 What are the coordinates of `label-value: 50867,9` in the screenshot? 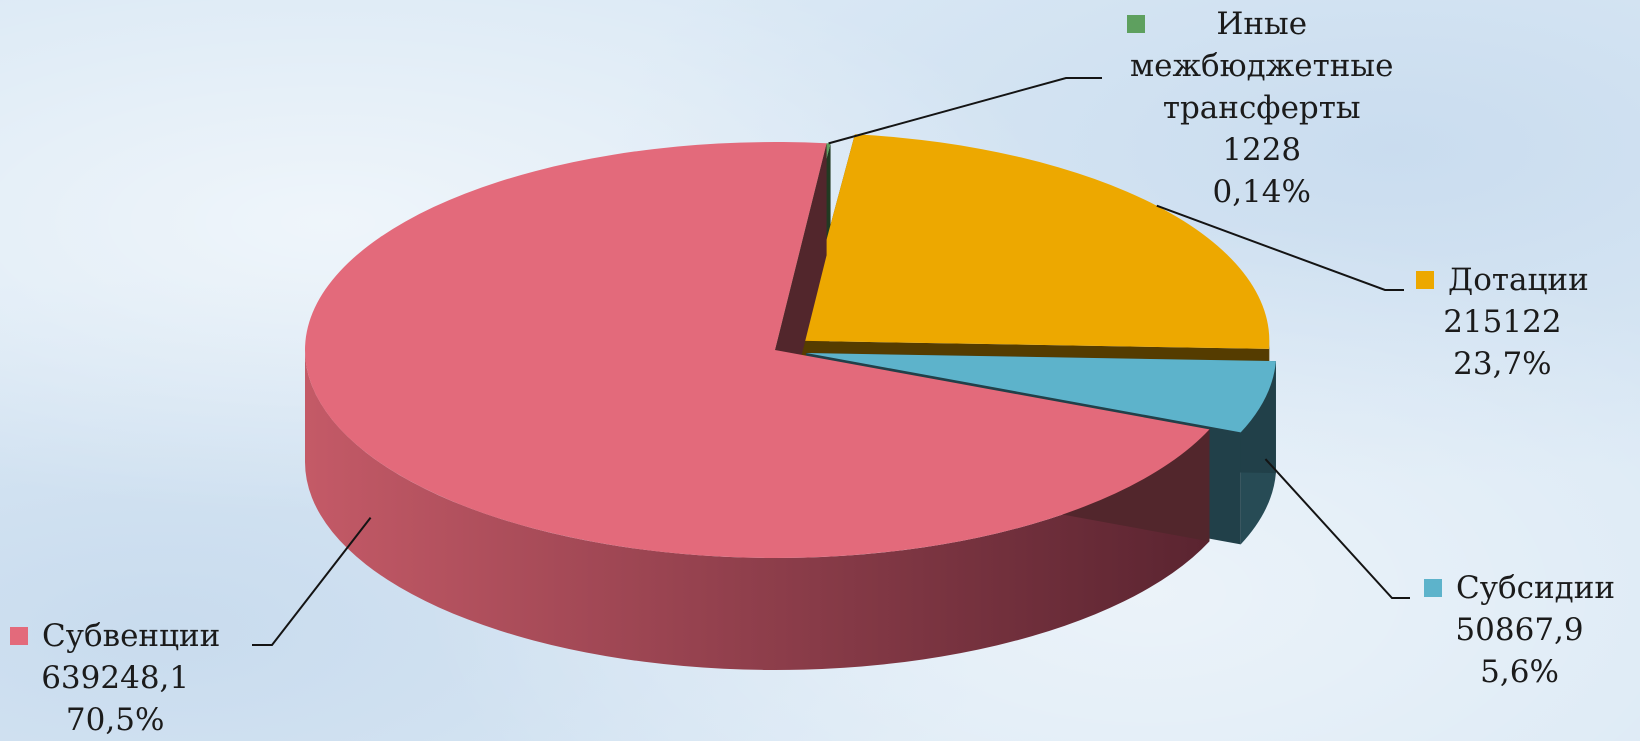 It's located at (1519, 630).